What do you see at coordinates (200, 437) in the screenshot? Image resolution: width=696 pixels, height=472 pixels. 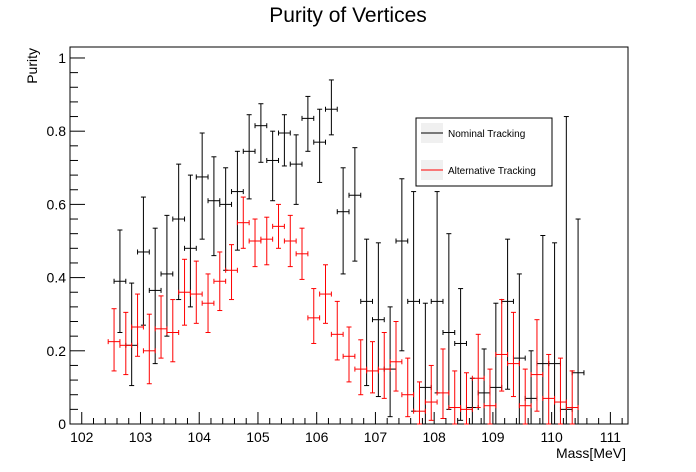 I see `x-tick-label: 104` at bounding box center [200, 437].